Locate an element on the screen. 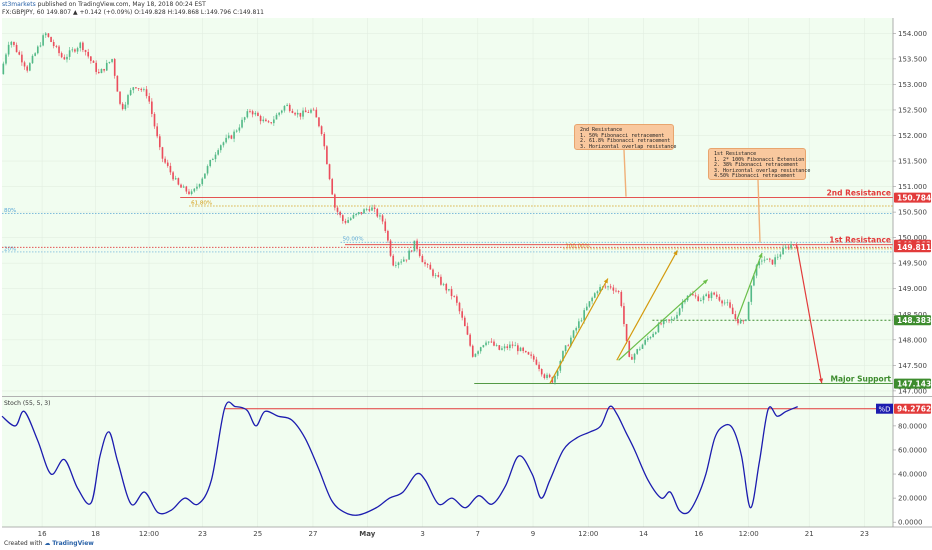 The image size is (932, 550). price-tick-label: 152.500 is located at coordinates (912, 110).